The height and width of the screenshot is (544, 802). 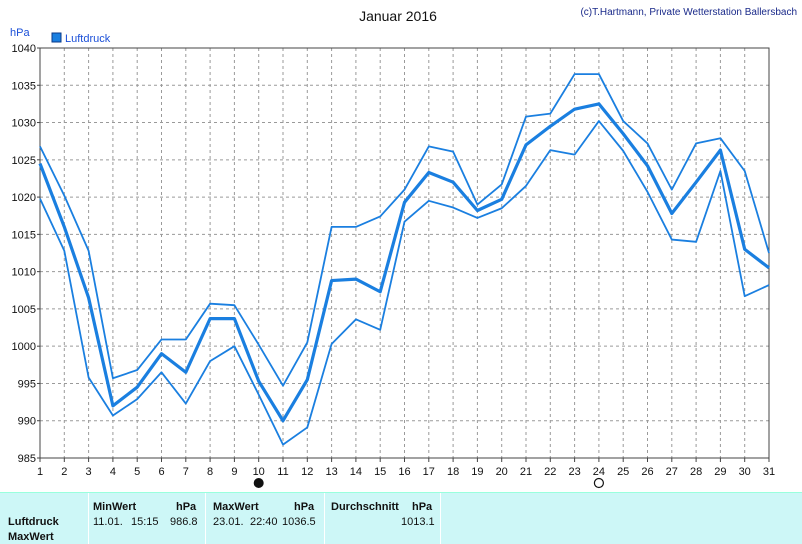 What do you see at coordinates (228, 522) in the screenshot?
I see `max-date: 23.01.` at bounding box center [228, 522].